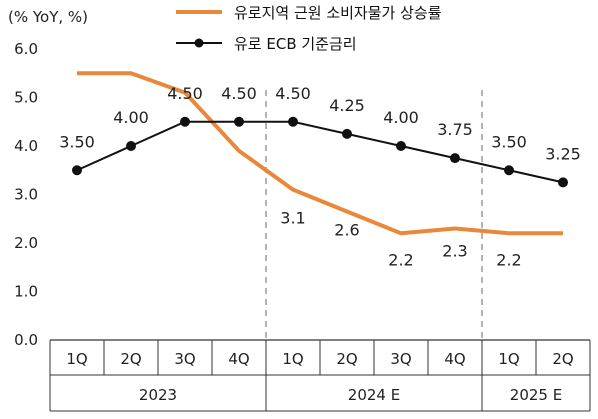 This screenshot has width=598, height=419. Describe the element at coordinates (26, 243) in the screenshot. I see `y-tick-label: 2.0` at that location.